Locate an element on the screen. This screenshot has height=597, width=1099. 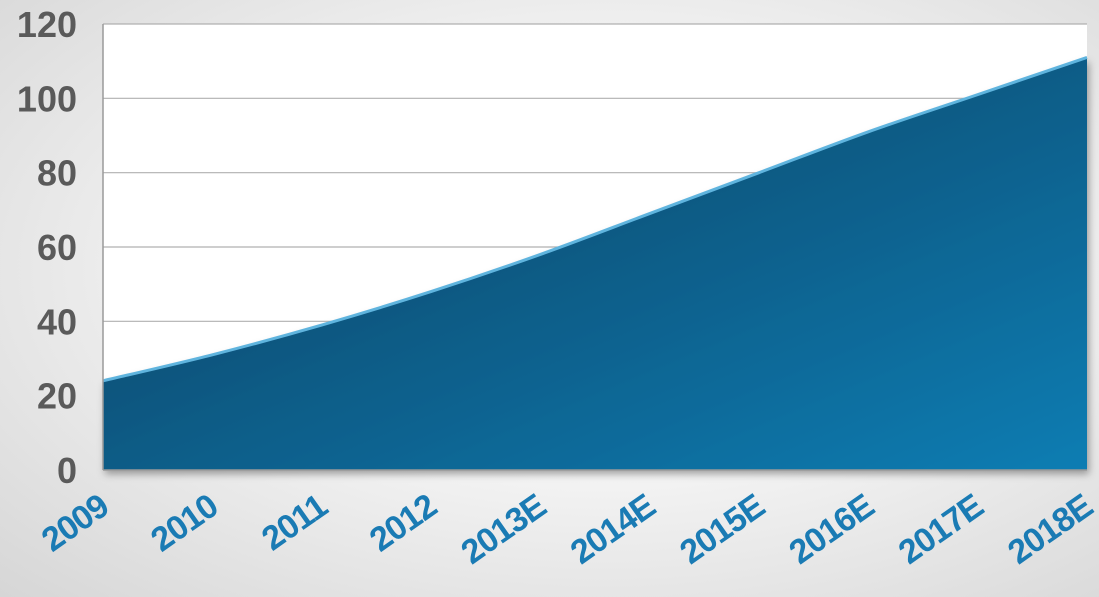
y-tick-label: 120 is located at coordinates (47, 24).